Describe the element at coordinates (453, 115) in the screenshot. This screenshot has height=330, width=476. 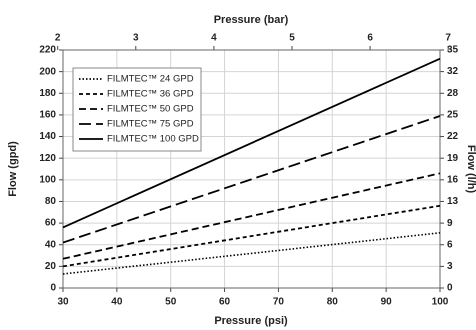
I see `y2-tick-label: 25` at that location.